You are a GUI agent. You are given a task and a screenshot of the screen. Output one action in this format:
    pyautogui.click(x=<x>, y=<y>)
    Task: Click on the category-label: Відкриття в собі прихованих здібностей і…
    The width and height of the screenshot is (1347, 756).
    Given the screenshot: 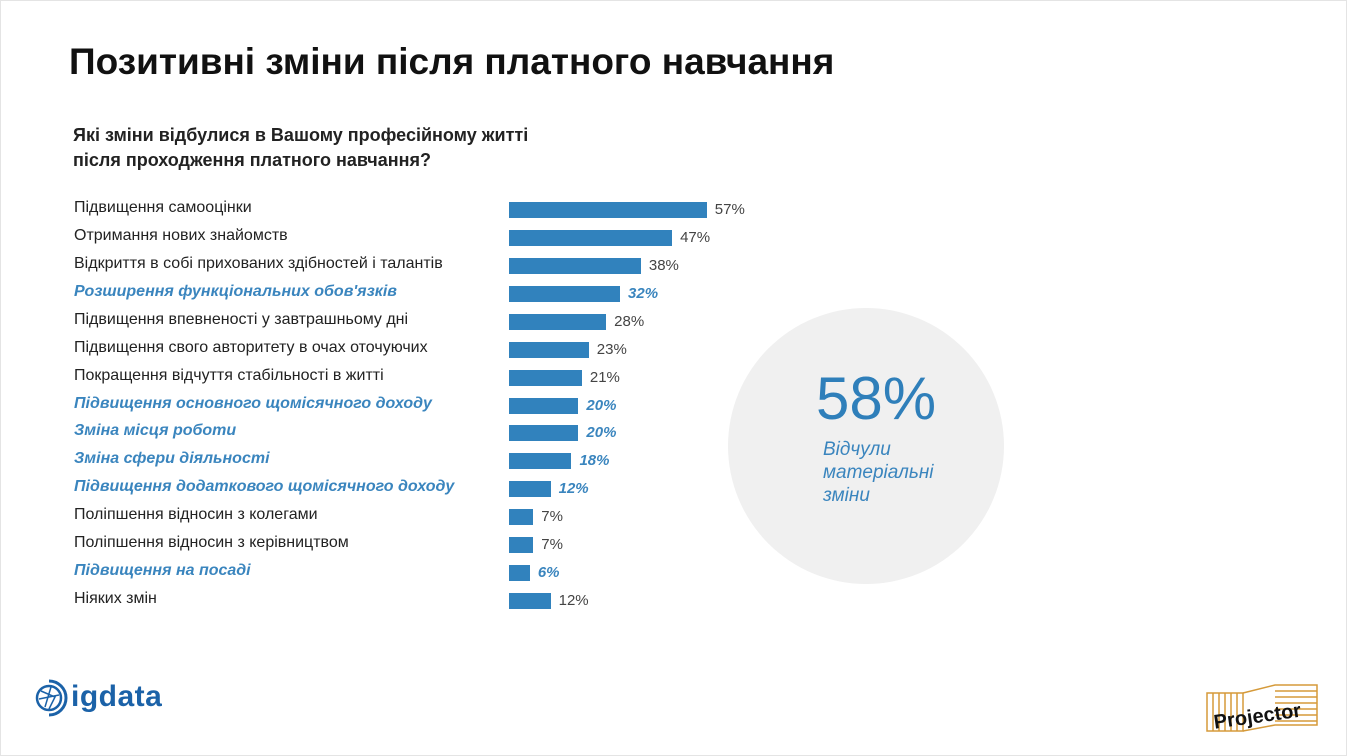 What is the action you would take?
    pyautogui.click(x=258, y=263)
    